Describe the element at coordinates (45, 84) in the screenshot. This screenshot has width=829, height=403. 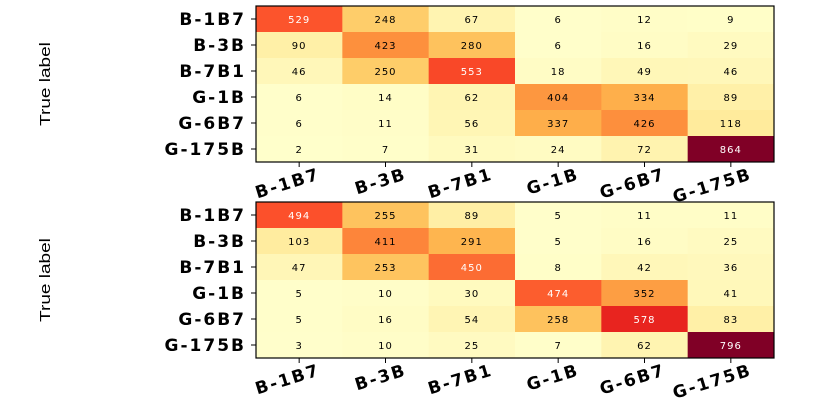
I see `y-axis-label: True label` at that location.